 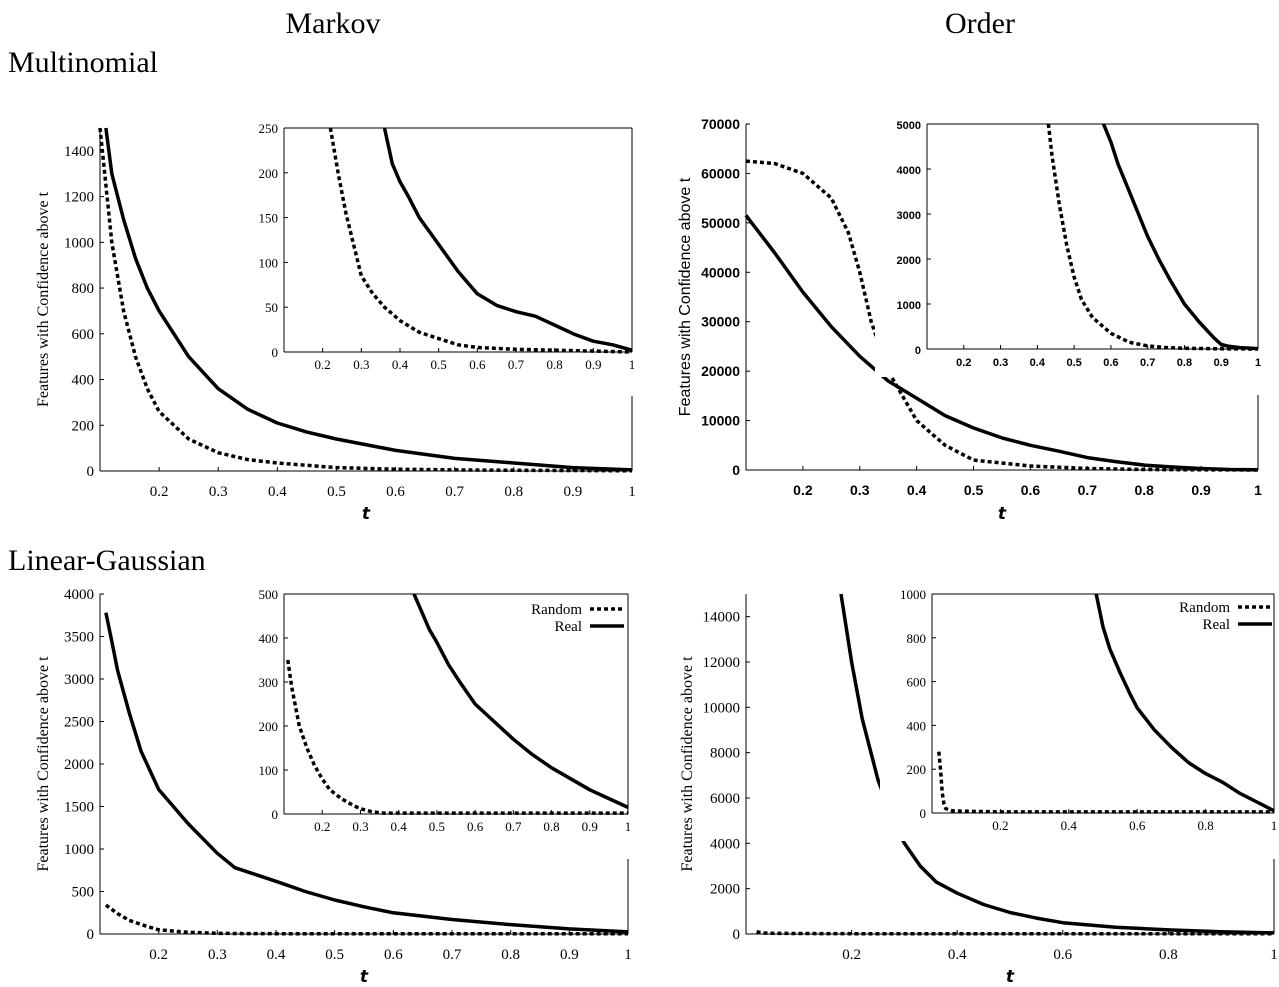 What do you see at coordinates (1217, 625) in the screenshot?
I see `legend-label-real: Real` at bounding box center [1217, 625].